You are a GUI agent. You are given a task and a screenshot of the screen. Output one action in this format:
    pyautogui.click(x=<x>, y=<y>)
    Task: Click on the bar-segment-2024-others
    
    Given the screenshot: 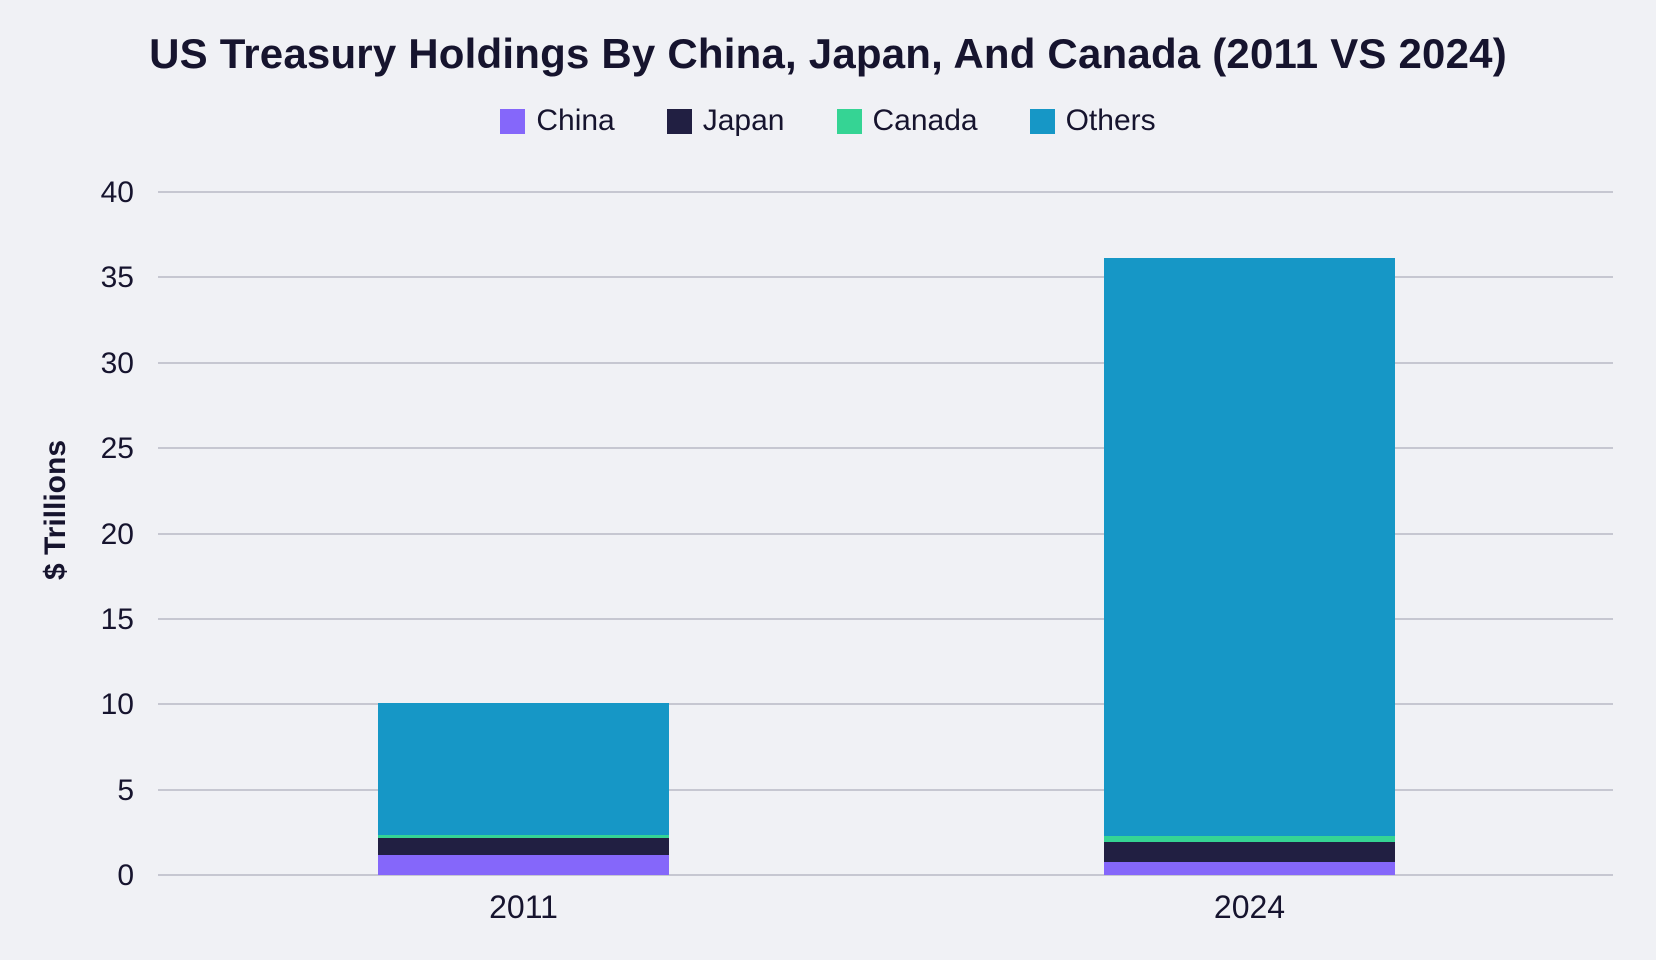 What is the action you would take?
    pyautogui.click(x=1249, y=547)
    